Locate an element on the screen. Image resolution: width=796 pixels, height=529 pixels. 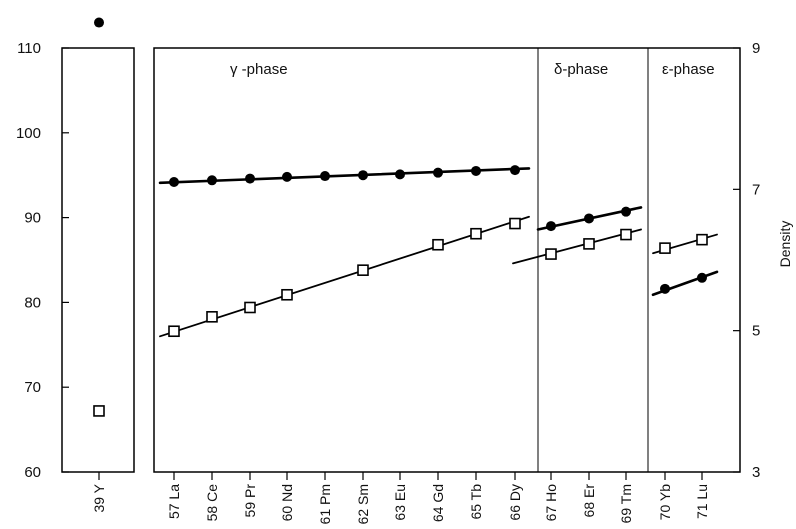
point-square-62-sm is located at coordinates (363, 270).